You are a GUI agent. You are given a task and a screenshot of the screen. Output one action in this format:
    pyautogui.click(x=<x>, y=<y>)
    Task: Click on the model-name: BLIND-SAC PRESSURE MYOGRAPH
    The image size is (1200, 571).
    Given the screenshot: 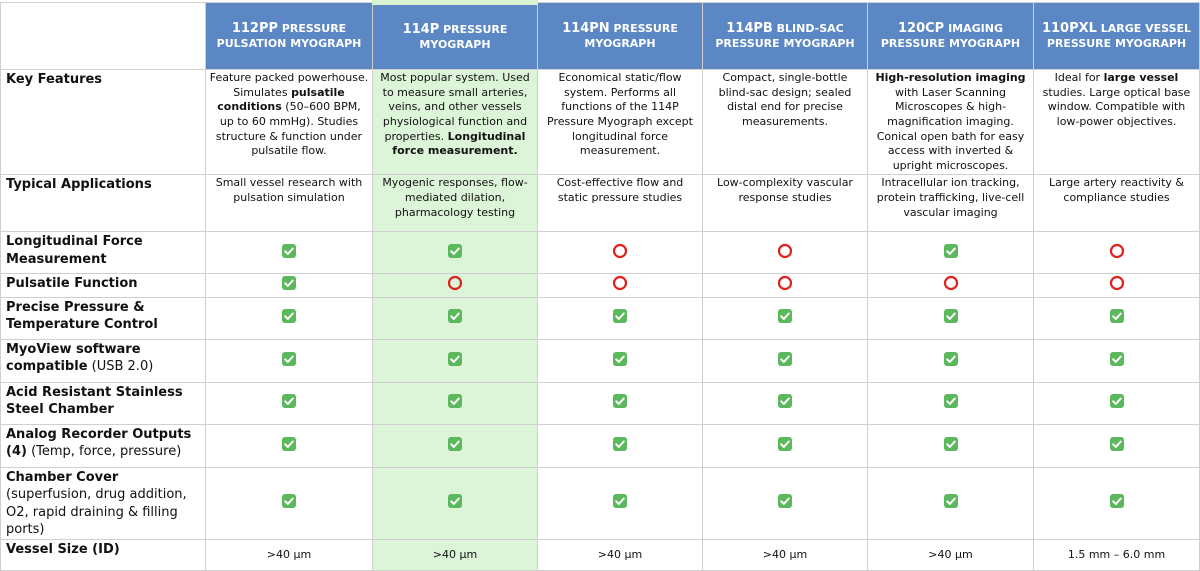 What is the action you would take?
    pyautogui.click(x=785, y=36)
    